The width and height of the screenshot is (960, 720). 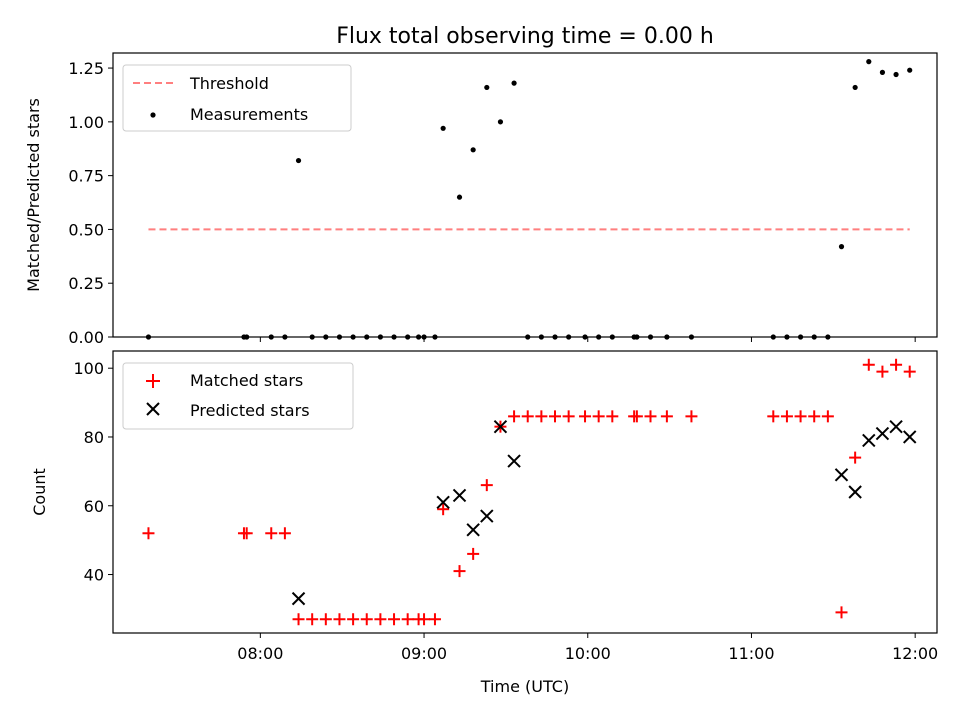 What do you see at coordinates (525, 36) in the screenshot?
I see `chart-title: Flux total observing time = 0.00 h` at bounding box center [525, 36].